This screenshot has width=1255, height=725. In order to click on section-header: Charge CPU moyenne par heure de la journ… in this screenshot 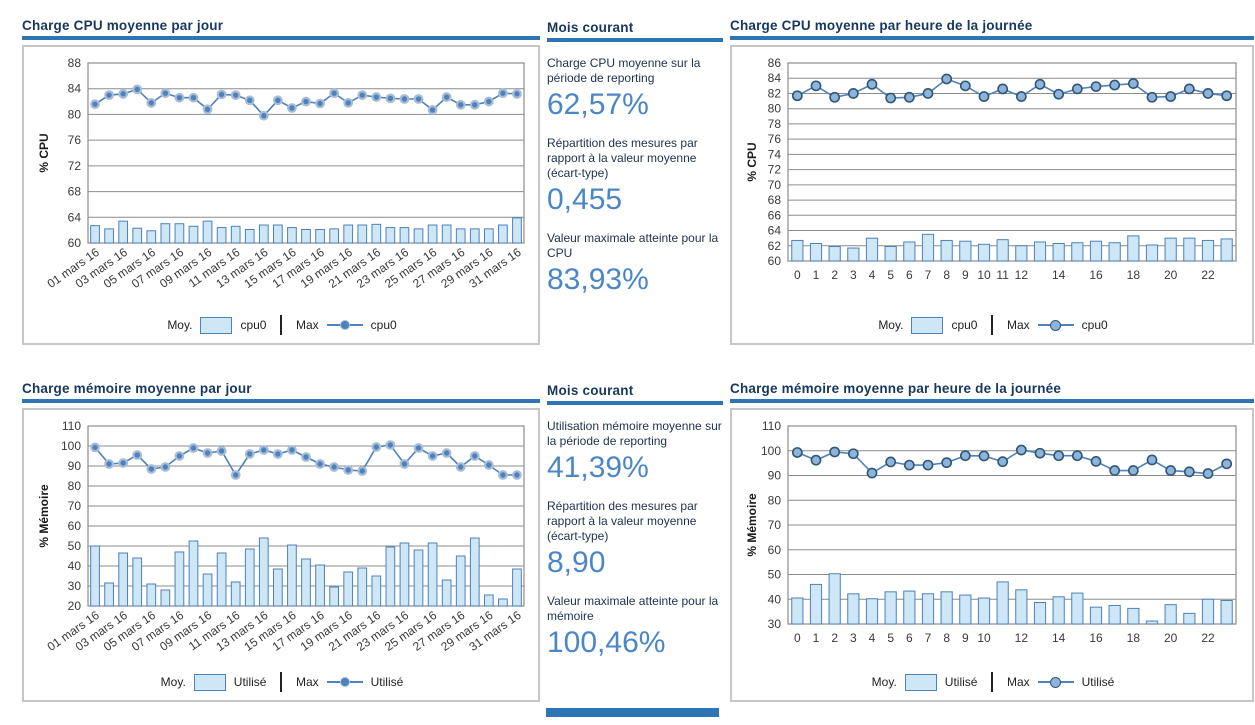, I will do `click(992, 29)`.